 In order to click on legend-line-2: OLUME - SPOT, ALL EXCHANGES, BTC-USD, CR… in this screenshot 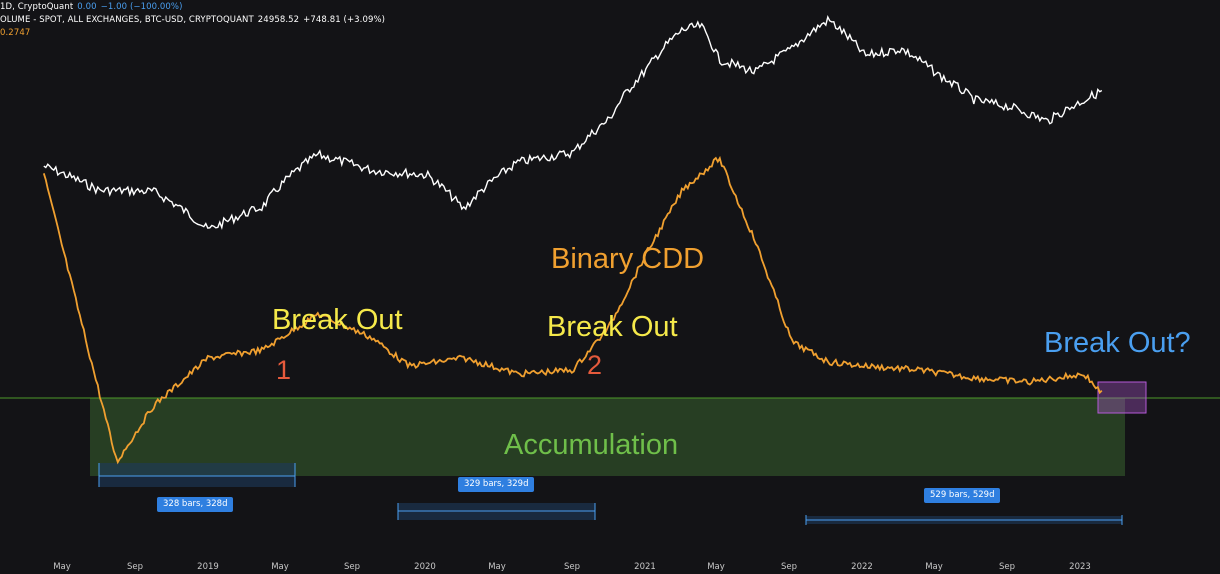, I will do `click(194, 20)`.